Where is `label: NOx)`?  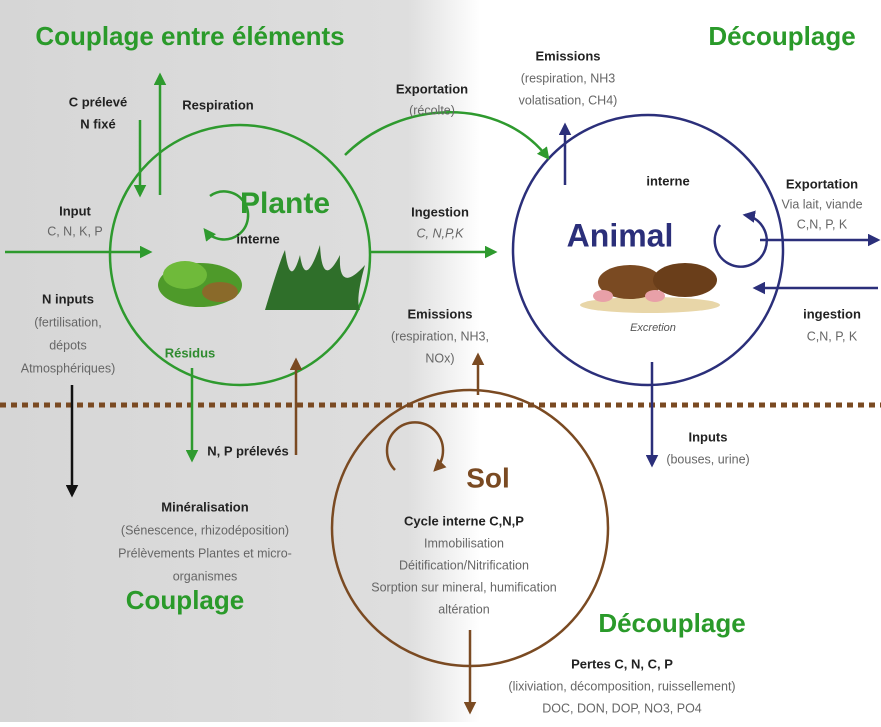
label: NOx) is located at coordinates (439, 358).